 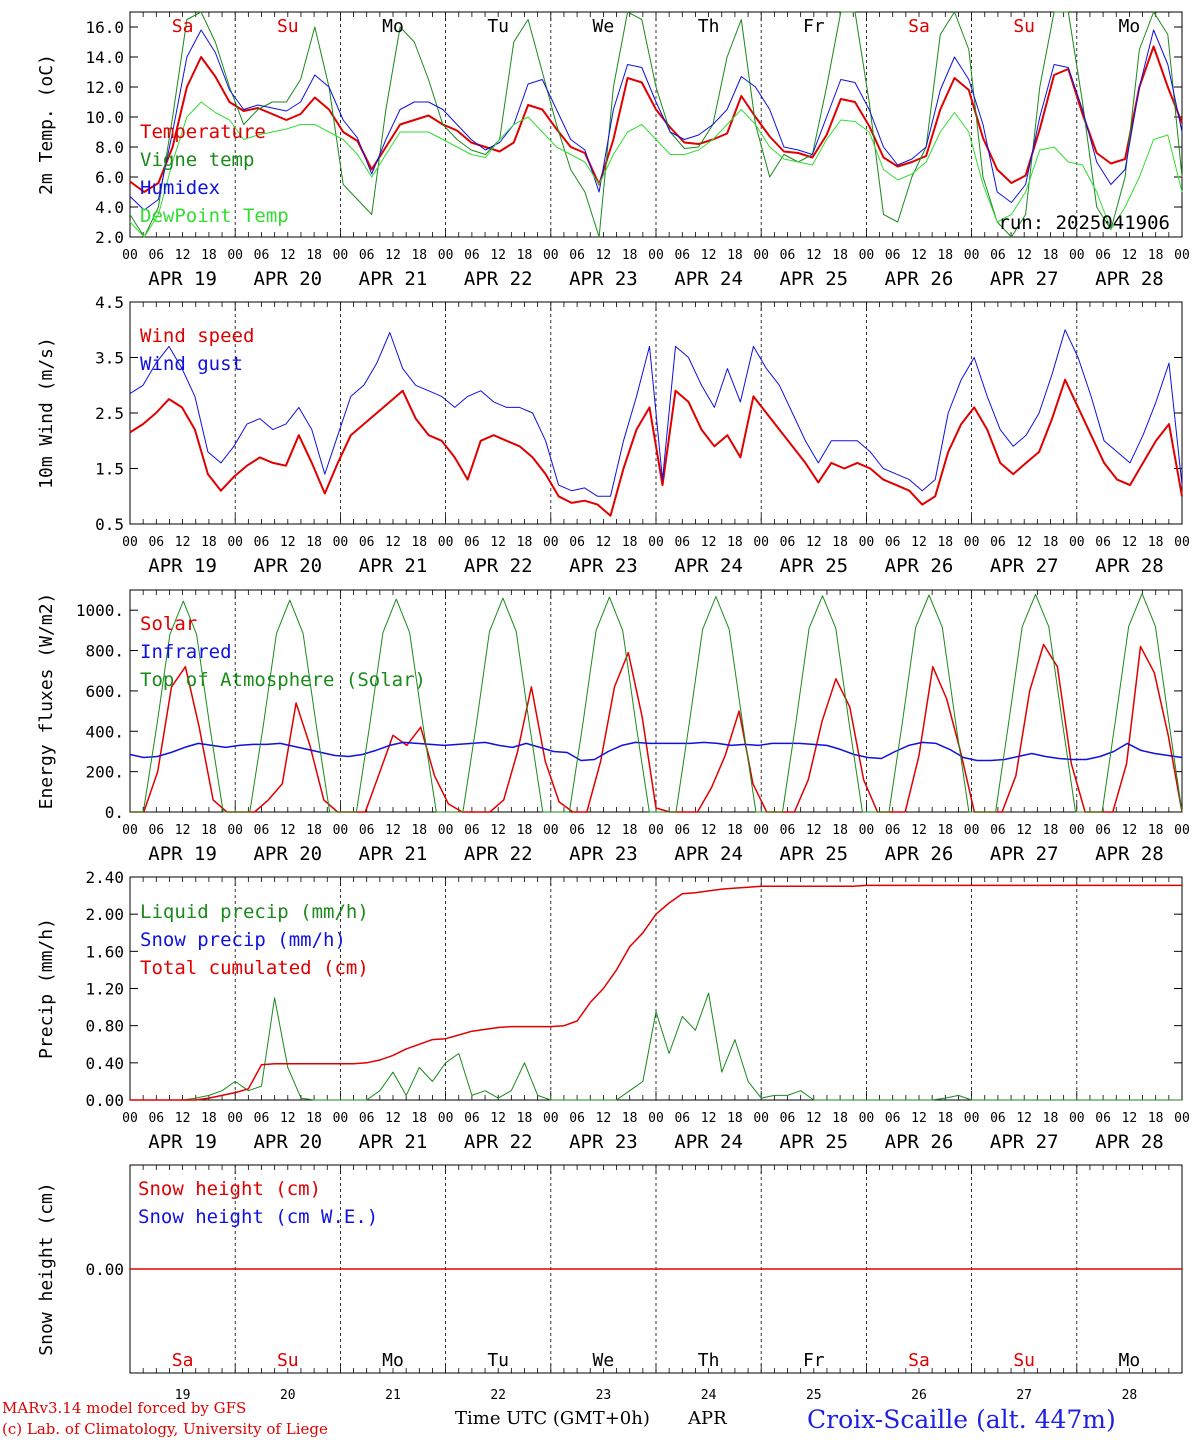 What do you see at coordinates (114, 812) in the screenshot?
I see `y-tick-label: 0.` at bounding box center [114, 812].